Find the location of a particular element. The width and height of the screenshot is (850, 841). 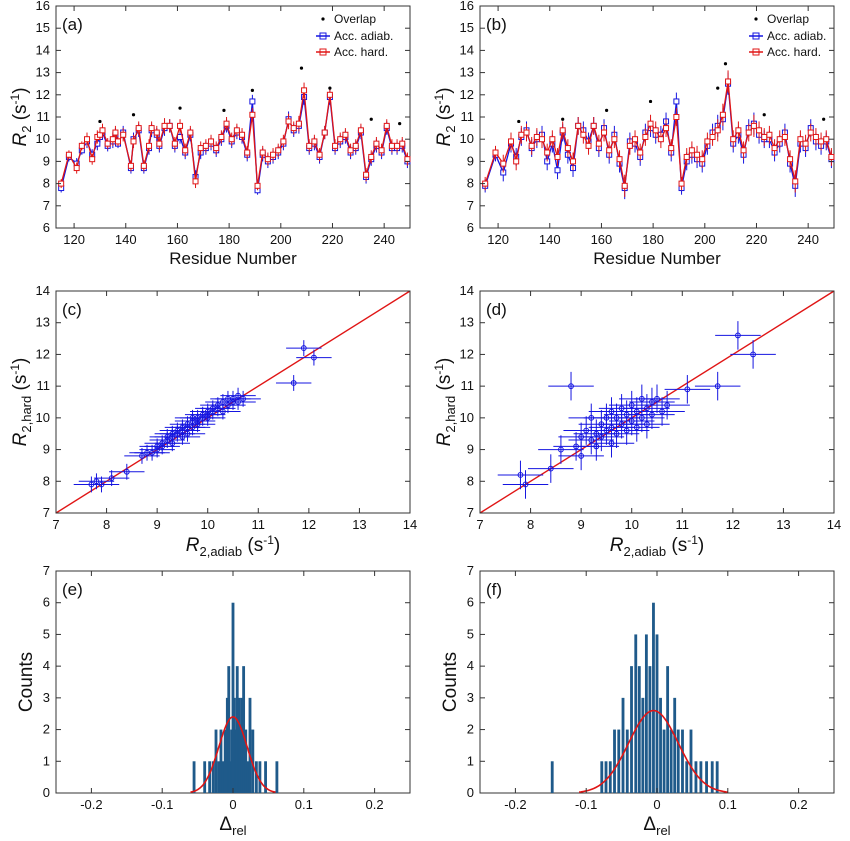

y-tick-label: 2 is located at coordinates (46, 729).